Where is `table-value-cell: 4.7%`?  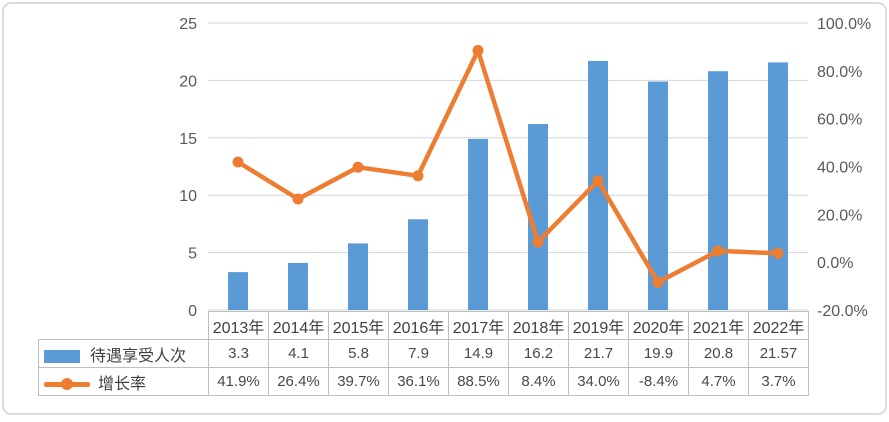
table-value-cell: 4.7% is located at coordinates (718, 381).